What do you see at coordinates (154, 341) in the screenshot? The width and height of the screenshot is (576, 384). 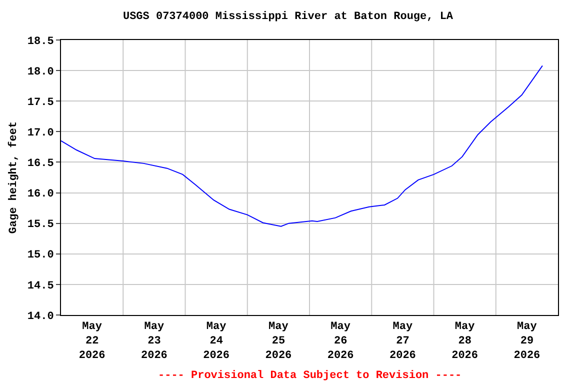 I see `x-tick-label: May 23 2026` at bounding box center [154, 341].